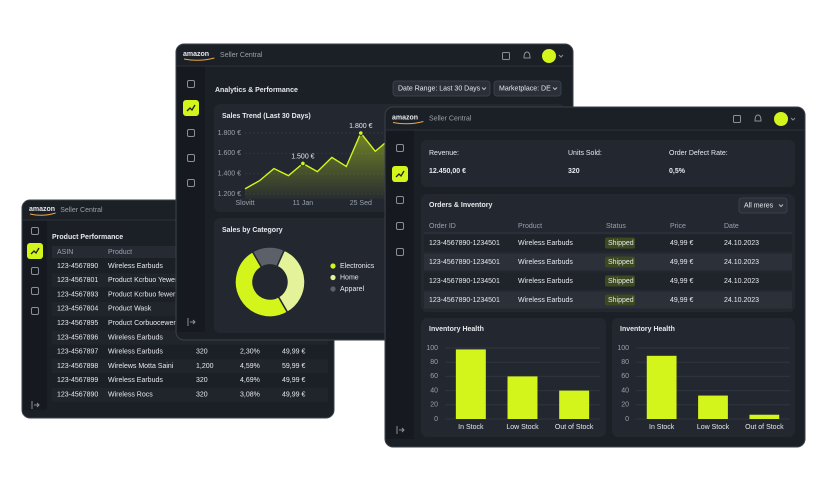 This screenshot has width=827, height=487. What do you see at coordinates (522, 427) in the screenshot?
I see `x-tick-label: Low Stock` at bounding box center [522, 427].